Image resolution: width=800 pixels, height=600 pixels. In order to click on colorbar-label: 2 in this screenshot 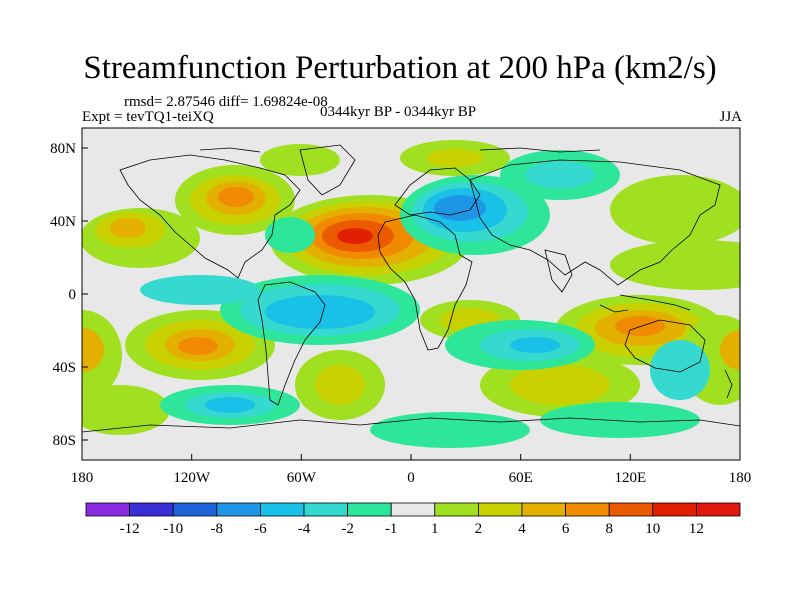, I will do `click(479, 529)`.